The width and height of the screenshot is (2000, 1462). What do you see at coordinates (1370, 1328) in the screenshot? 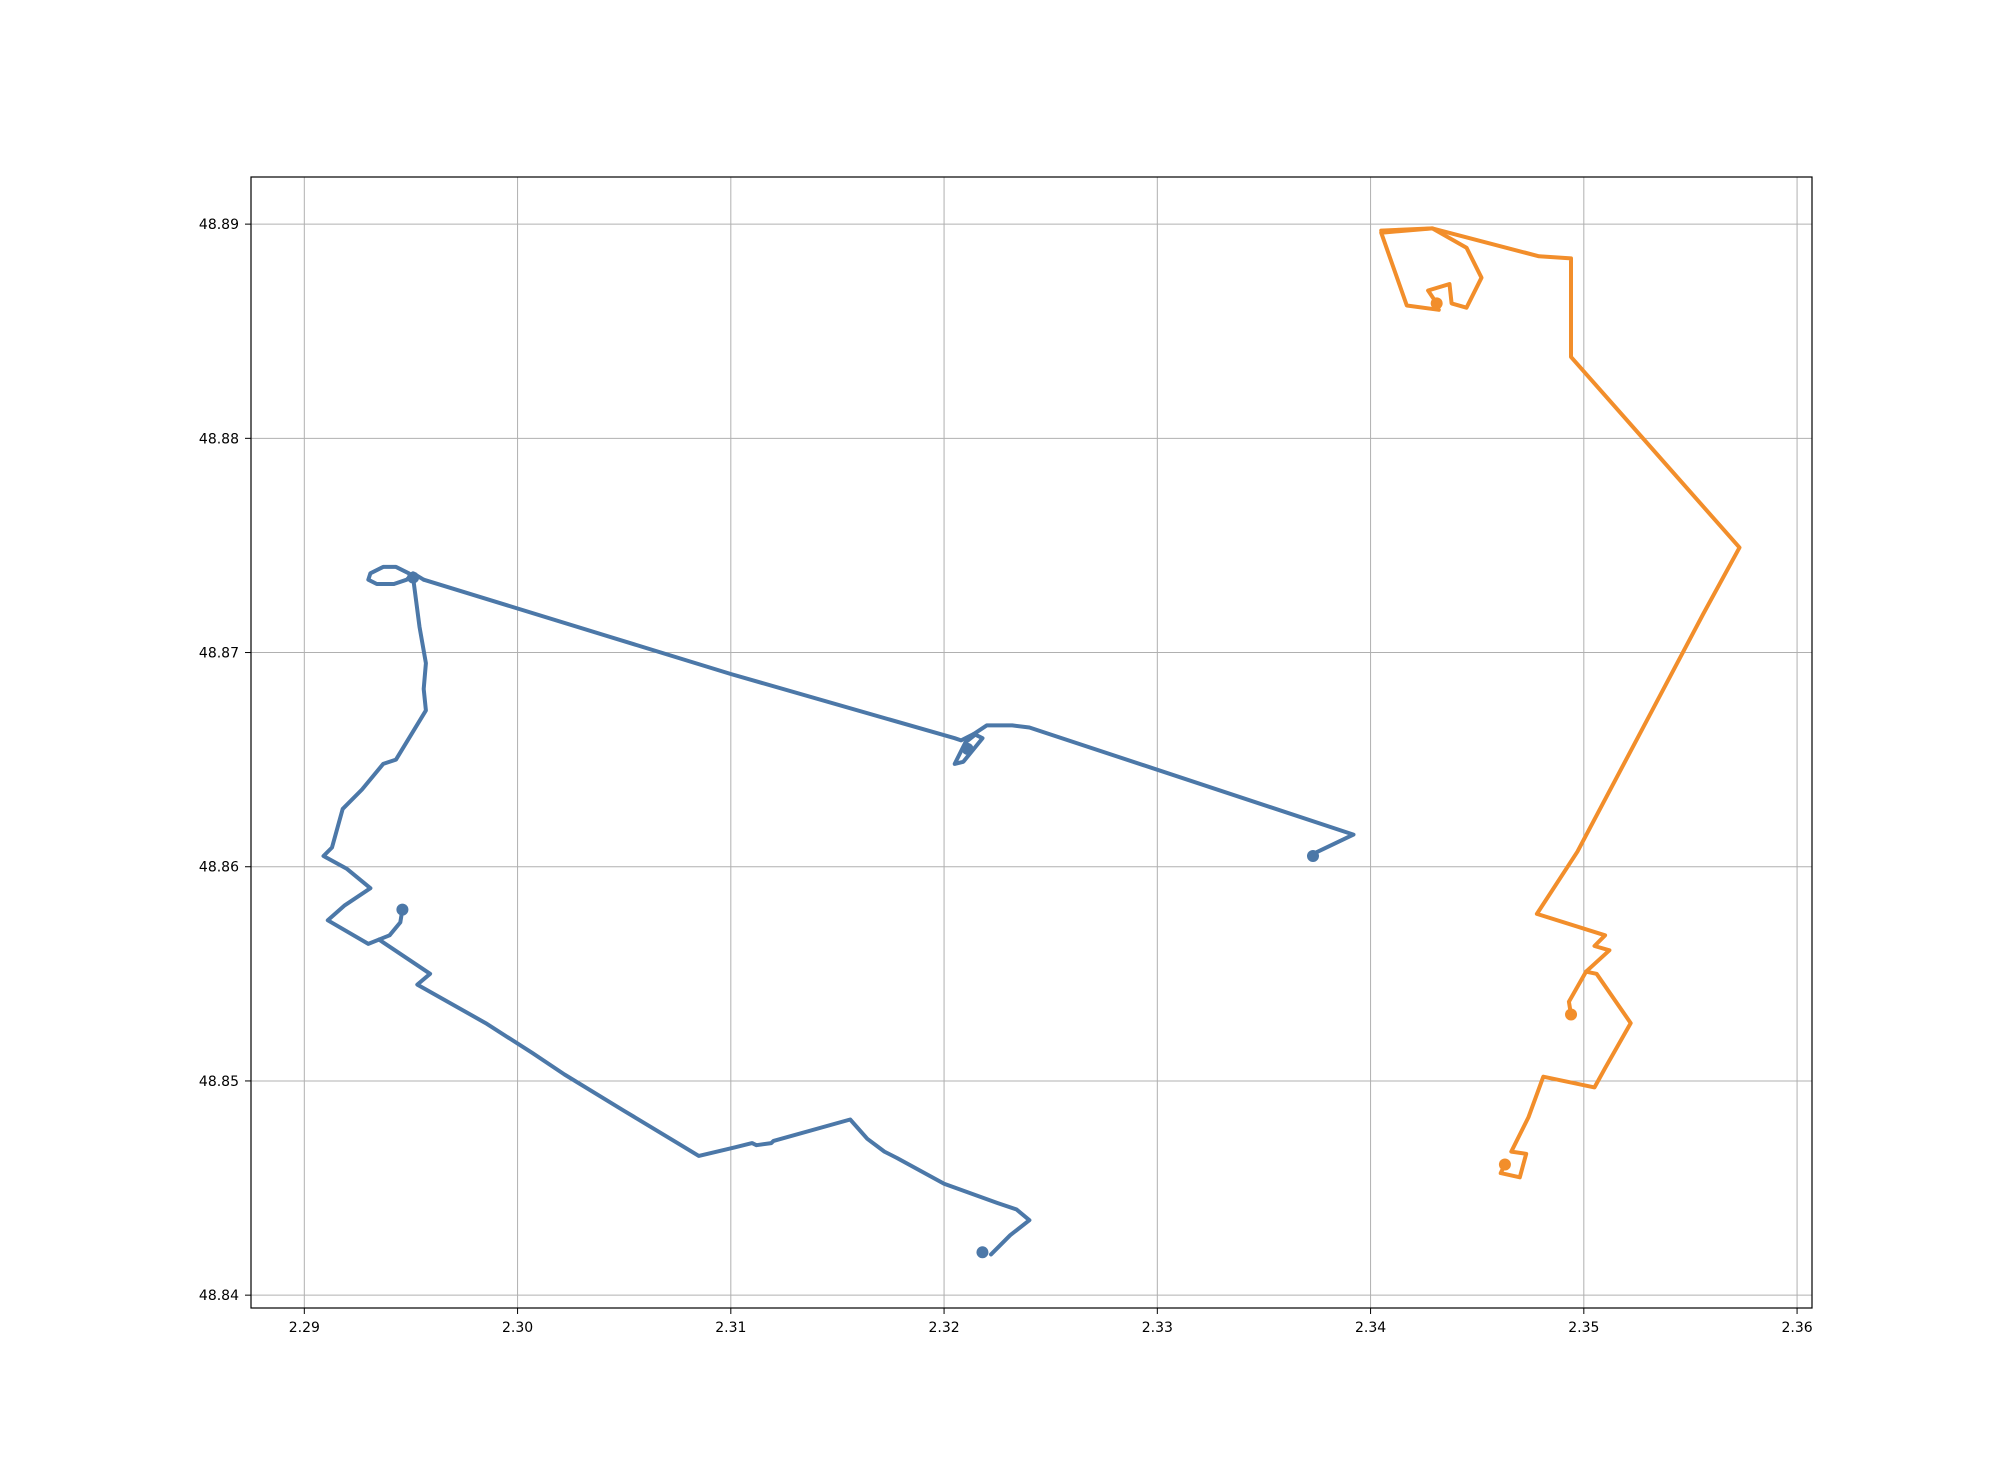
I see `x-tick-label: 2.34` at bounding box center [1370, 1328].